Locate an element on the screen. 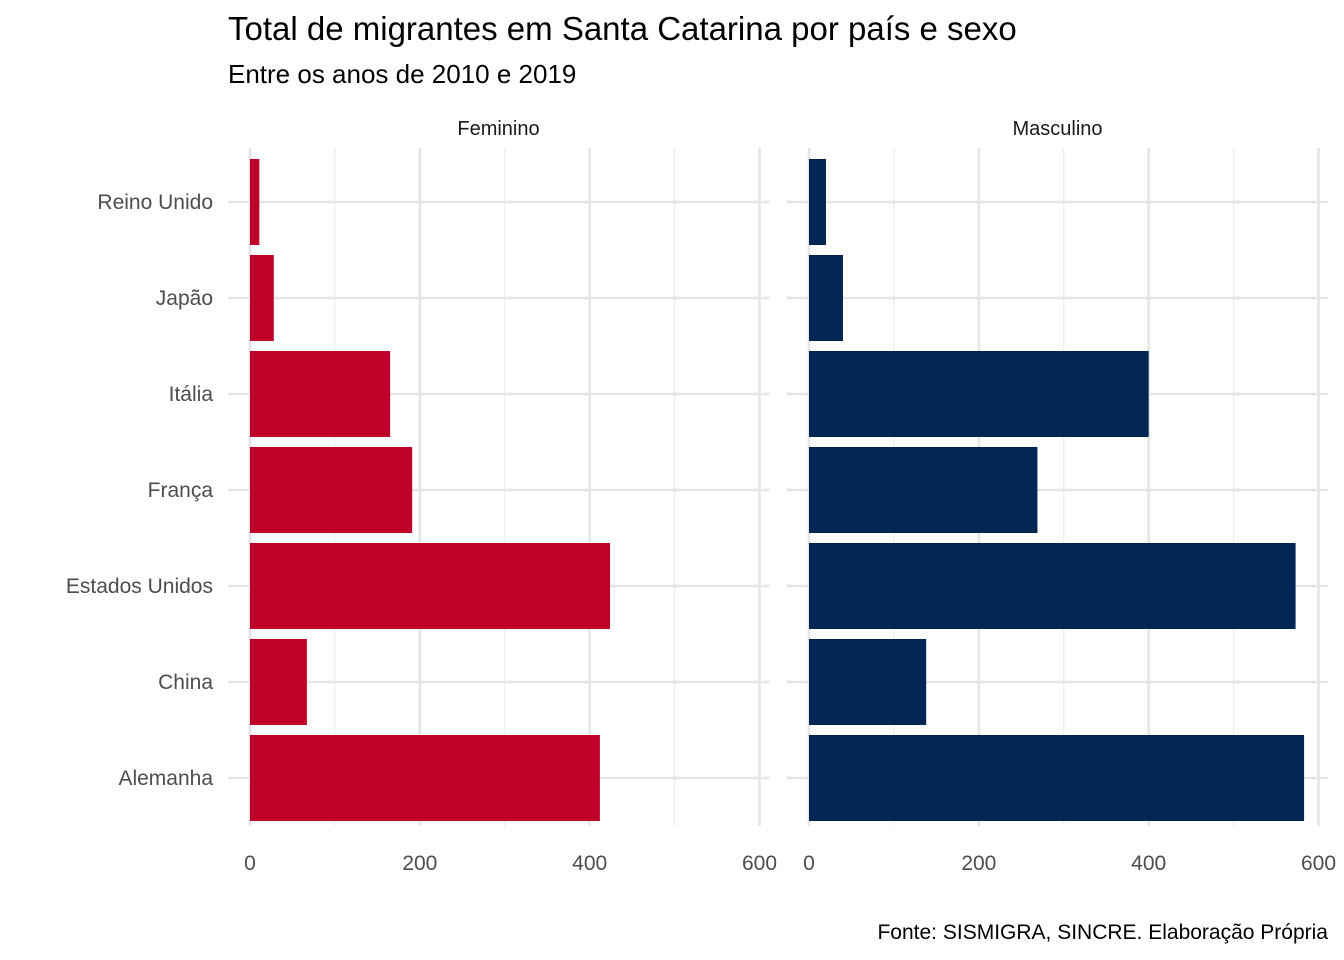 The image size is (1344, 960). bar-masculino-china is located at coordinates (868, 682).